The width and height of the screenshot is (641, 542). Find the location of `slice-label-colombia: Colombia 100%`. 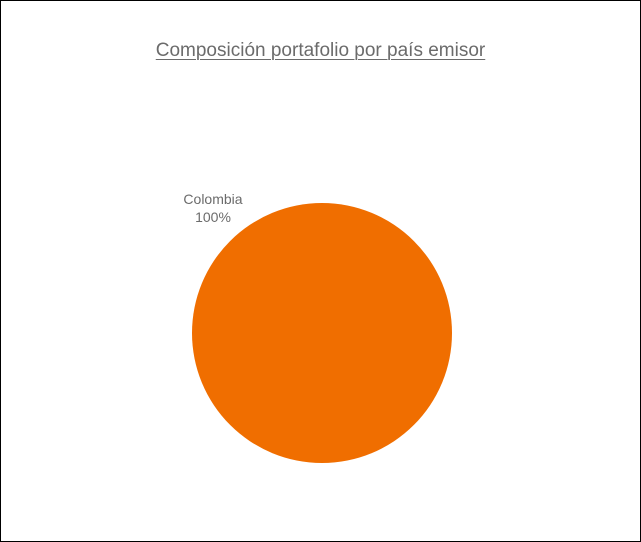

slice-label-colombia: Colombia 100% is located at coordinates (213, 208).